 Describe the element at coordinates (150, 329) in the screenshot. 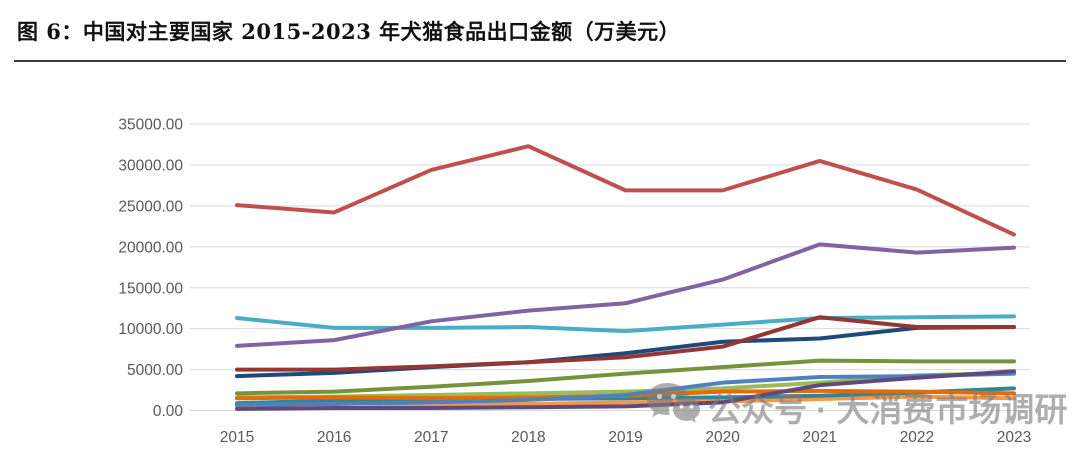

I see `y-tick-label: 10000.00` at that location.